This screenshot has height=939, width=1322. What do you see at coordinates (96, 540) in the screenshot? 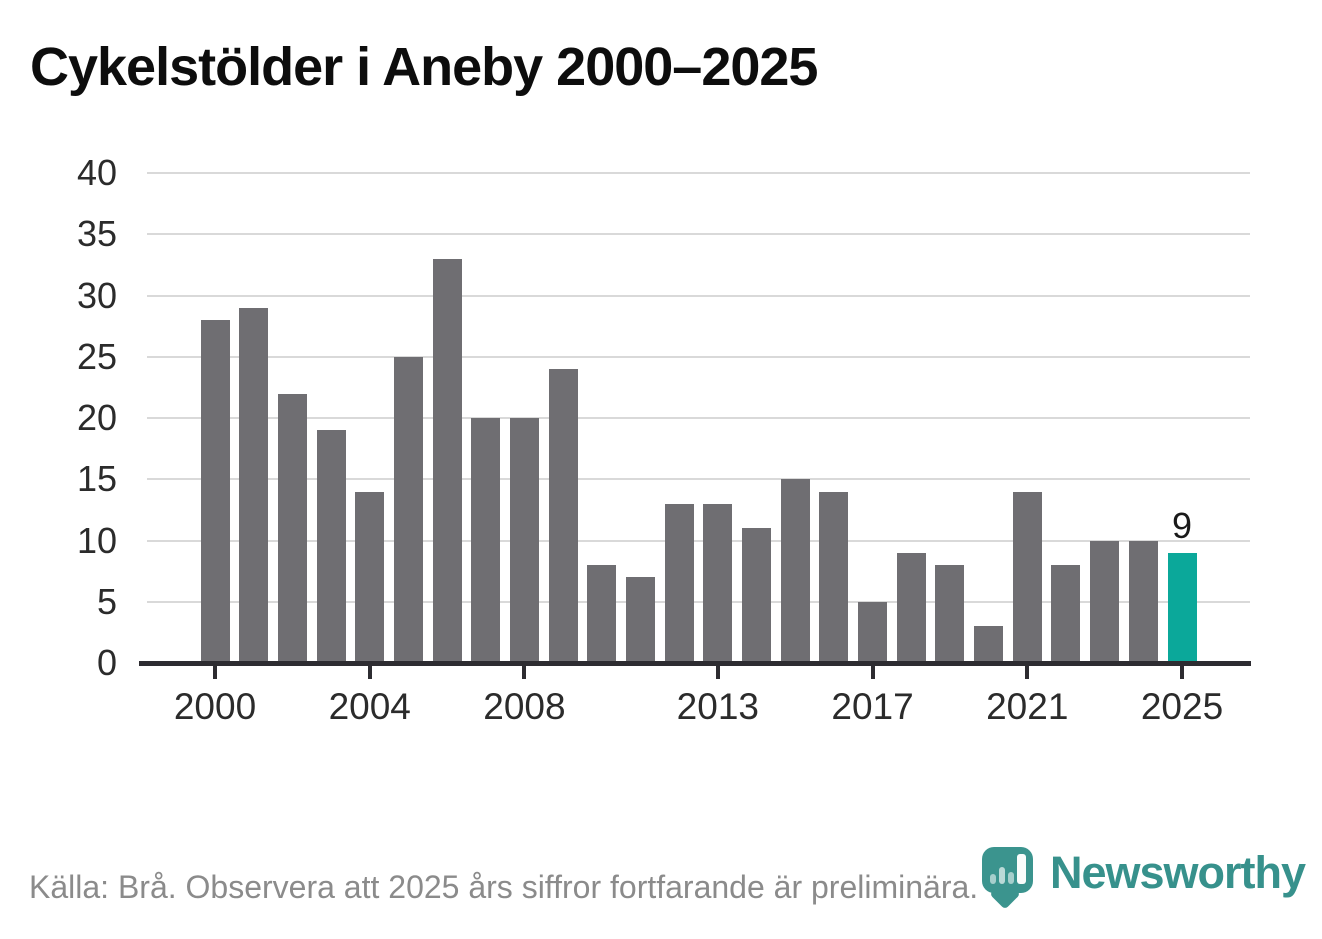
I see `y-axis-label-10: 10` at bounding box center [96, 540].